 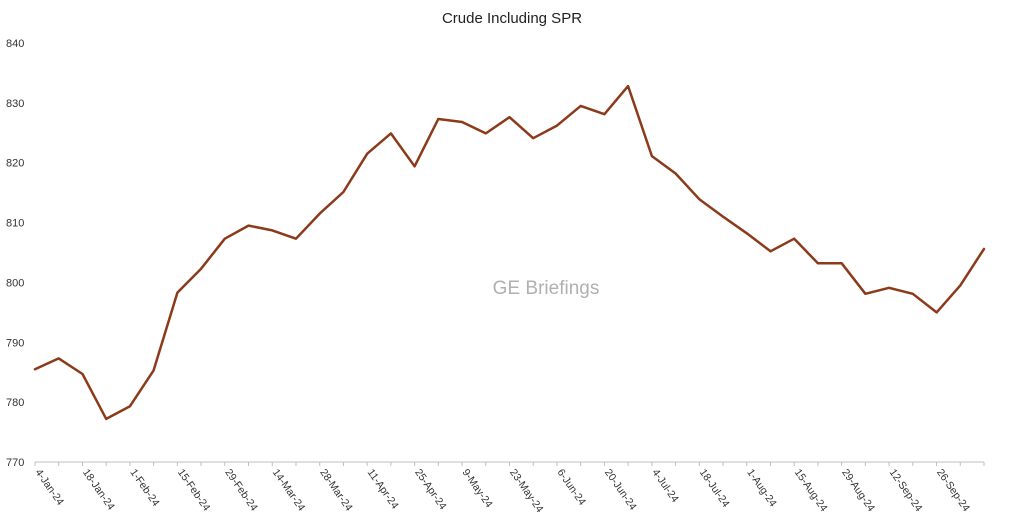 I want to click on x-tick-label: 18-Jul-24, so click(x=714, y=488).